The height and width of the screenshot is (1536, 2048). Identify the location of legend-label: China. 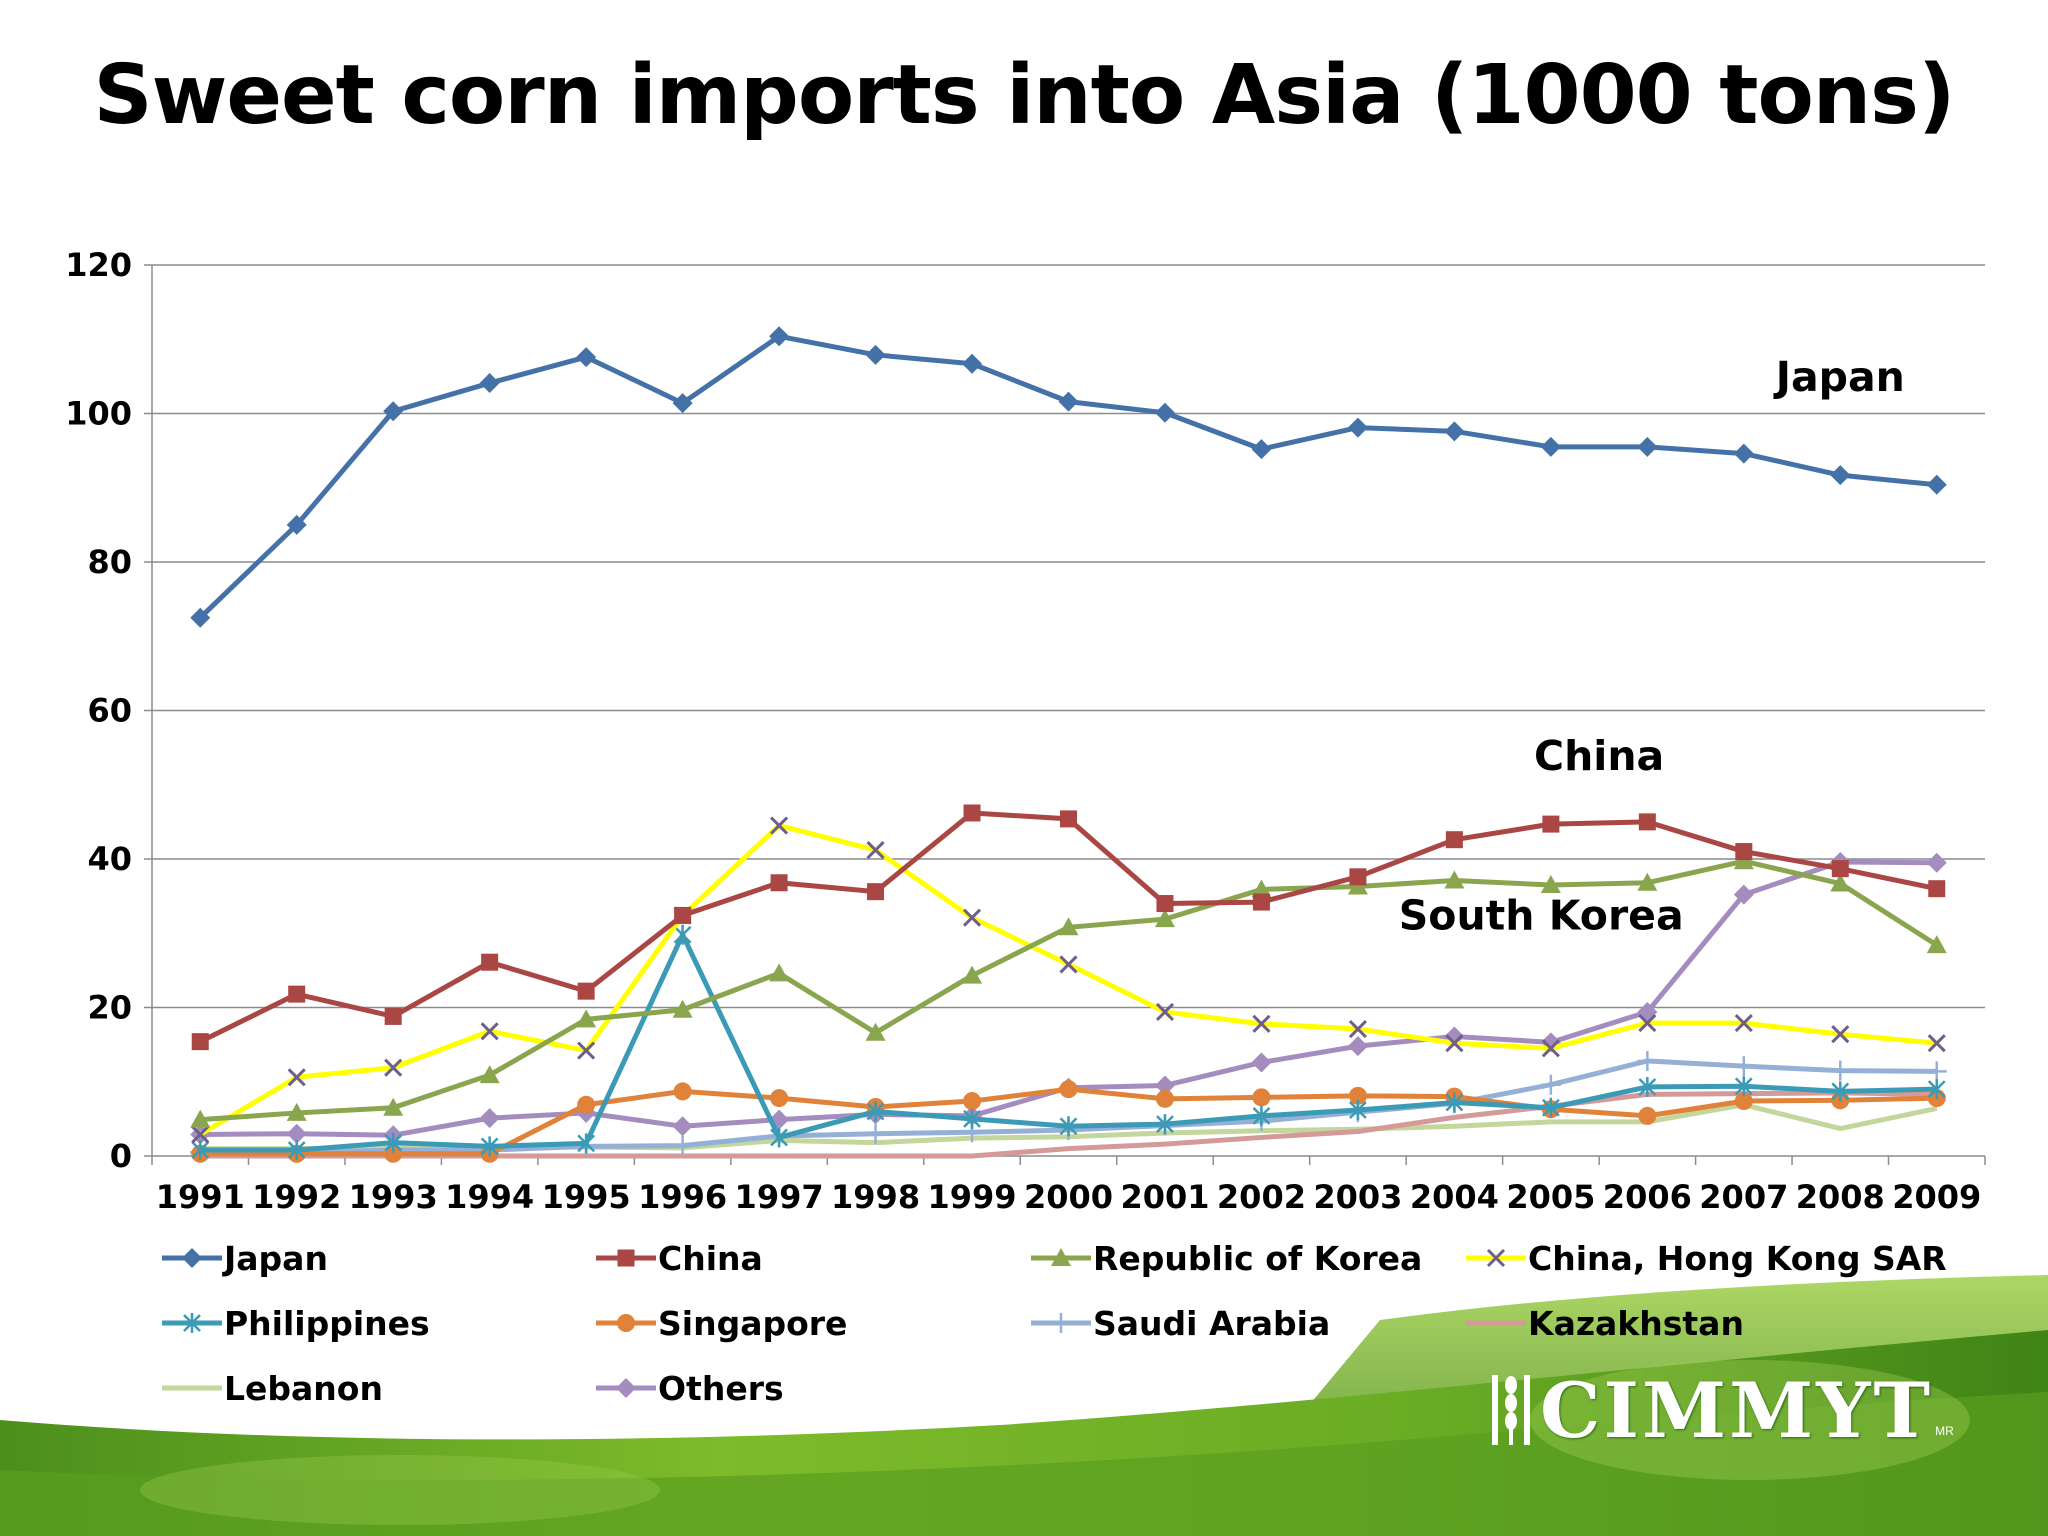
(710, 1258).